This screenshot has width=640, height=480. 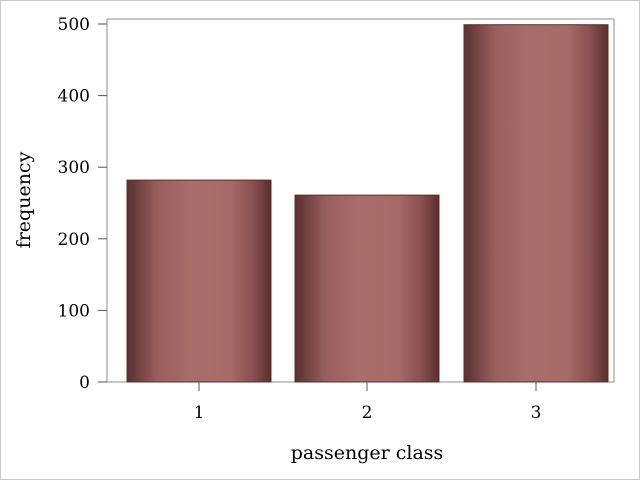 I want to click on y-axis: 0 100 200 300 400 500, so click(x=82, y=204).